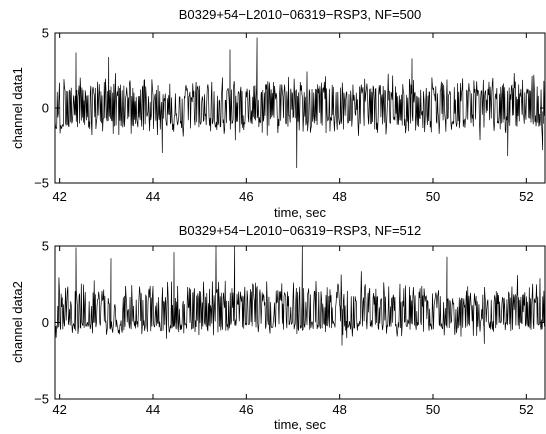  Describe the element at coordinates (17, 108) in the screenshot. I see `y-axis-label-1: channel data1` at that location.